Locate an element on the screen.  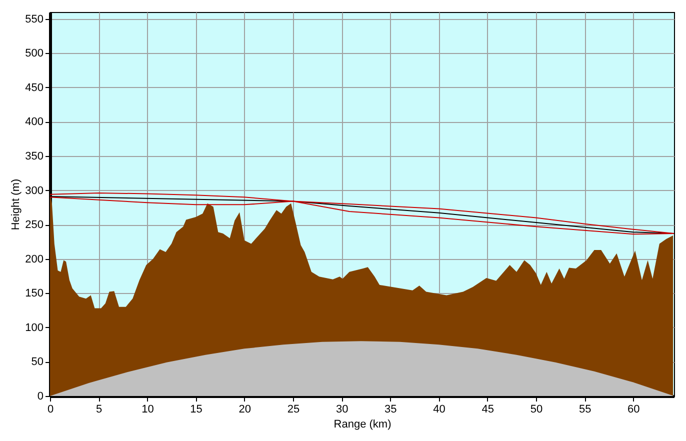
y-axis-title: Height (m) is located at coordinates (16, 204).